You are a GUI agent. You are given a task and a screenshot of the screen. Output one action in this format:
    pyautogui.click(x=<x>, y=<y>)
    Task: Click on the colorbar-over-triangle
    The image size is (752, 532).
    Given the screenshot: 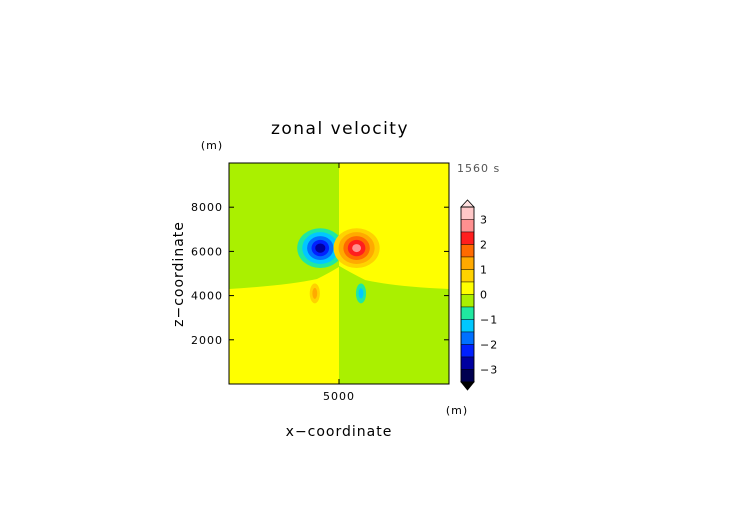 What is the action you would take?
    pyautogui.click(x=467, y=203)
    